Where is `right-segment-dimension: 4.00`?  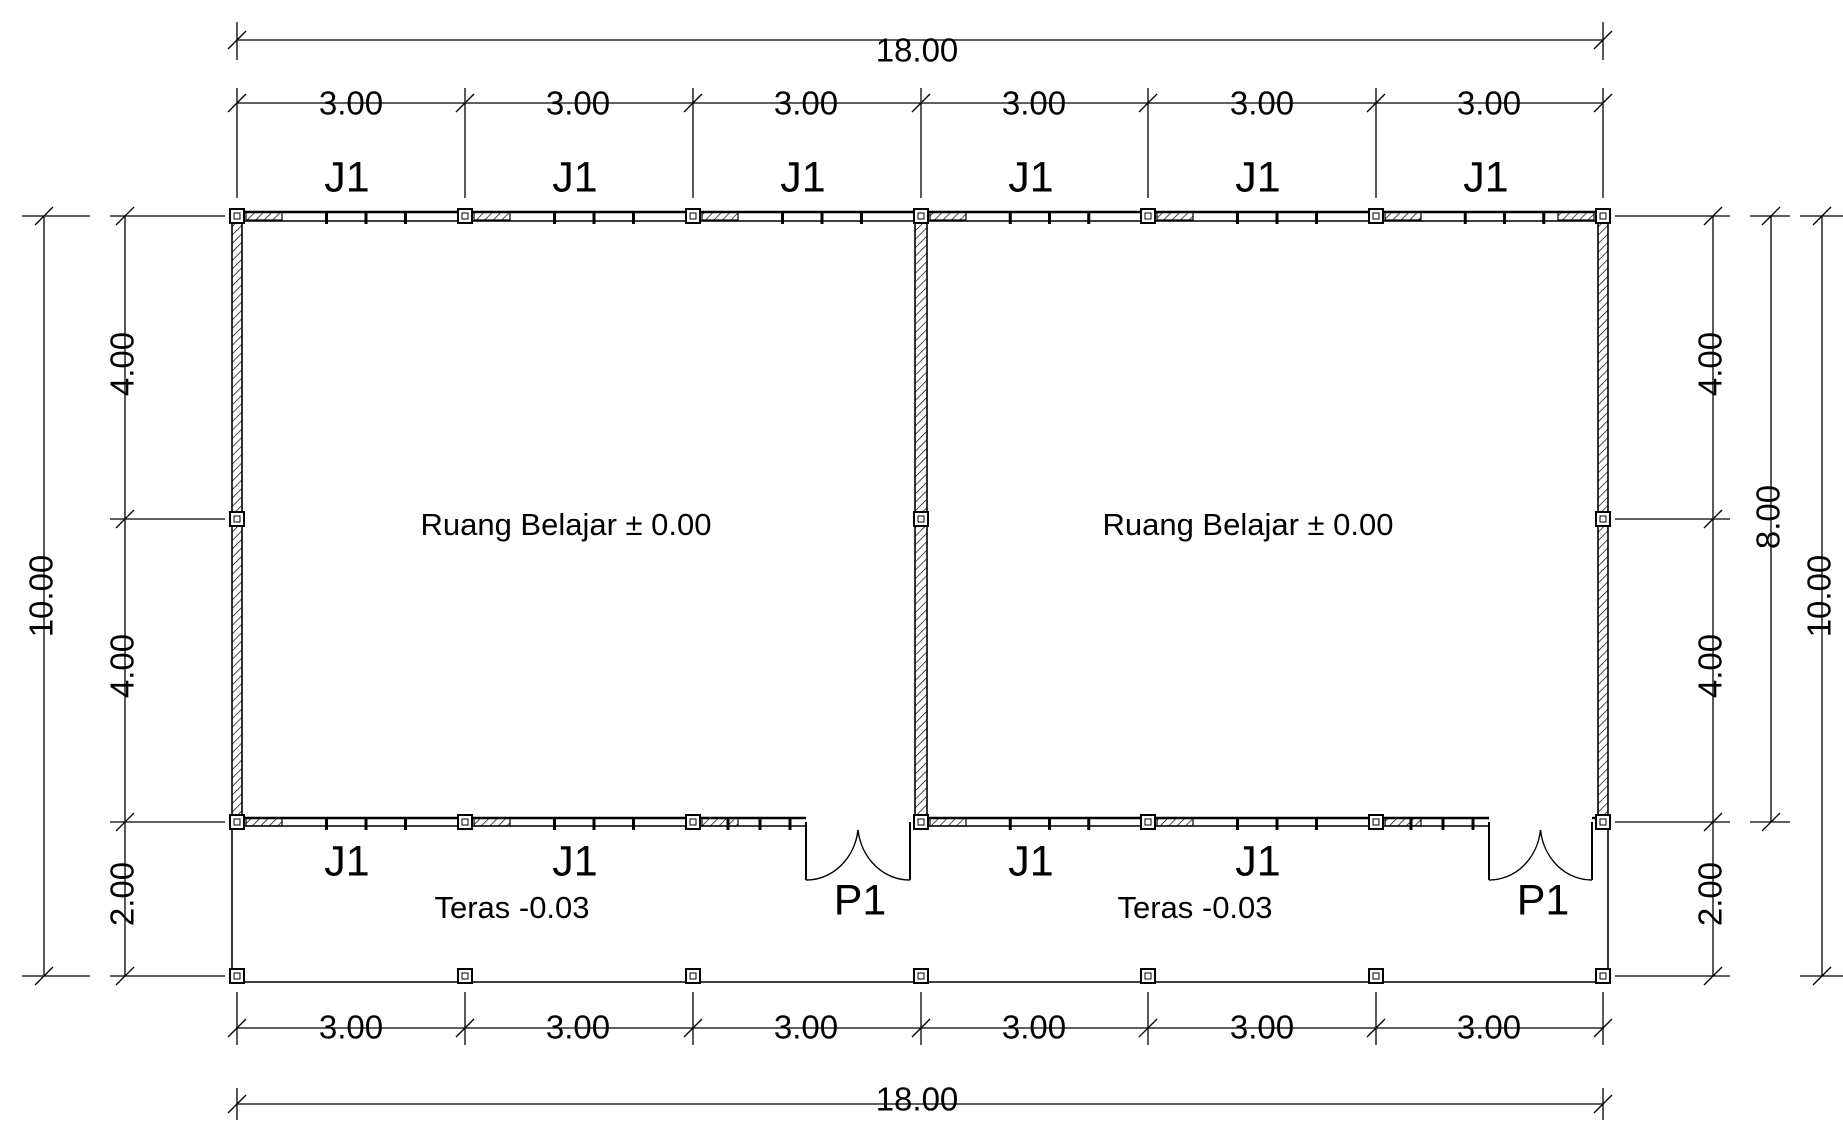 right-segment-dimension: 4.00 is located at coordinates (1710, 364).